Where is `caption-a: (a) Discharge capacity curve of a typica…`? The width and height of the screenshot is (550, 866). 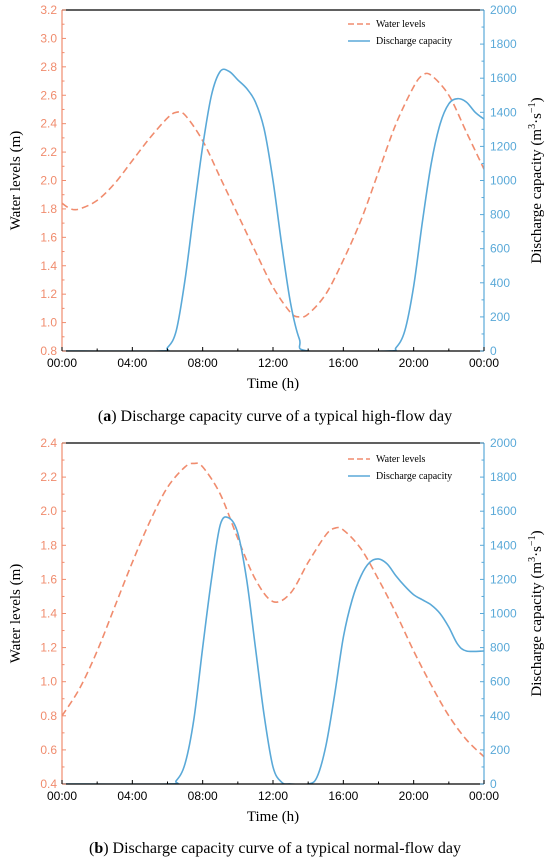
caption-a: (a) Discharge capacity curve of a typica… is located at coordinates (275, 416).